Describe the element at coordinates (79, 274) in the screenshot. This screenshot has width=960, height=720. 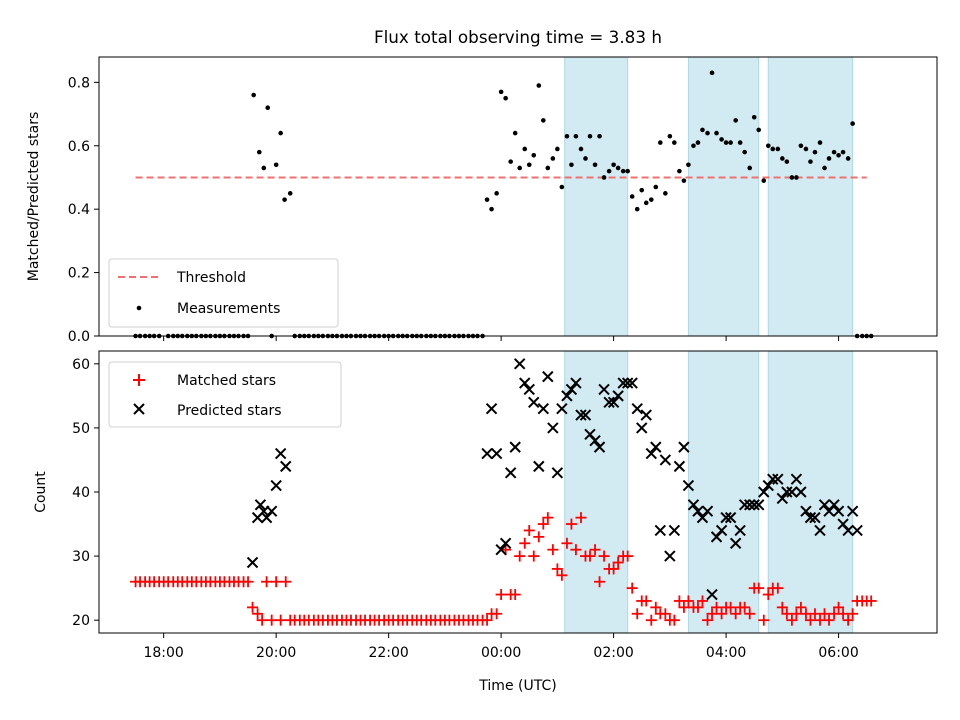
I see `top-y-tick-label: 0.2` at that location.